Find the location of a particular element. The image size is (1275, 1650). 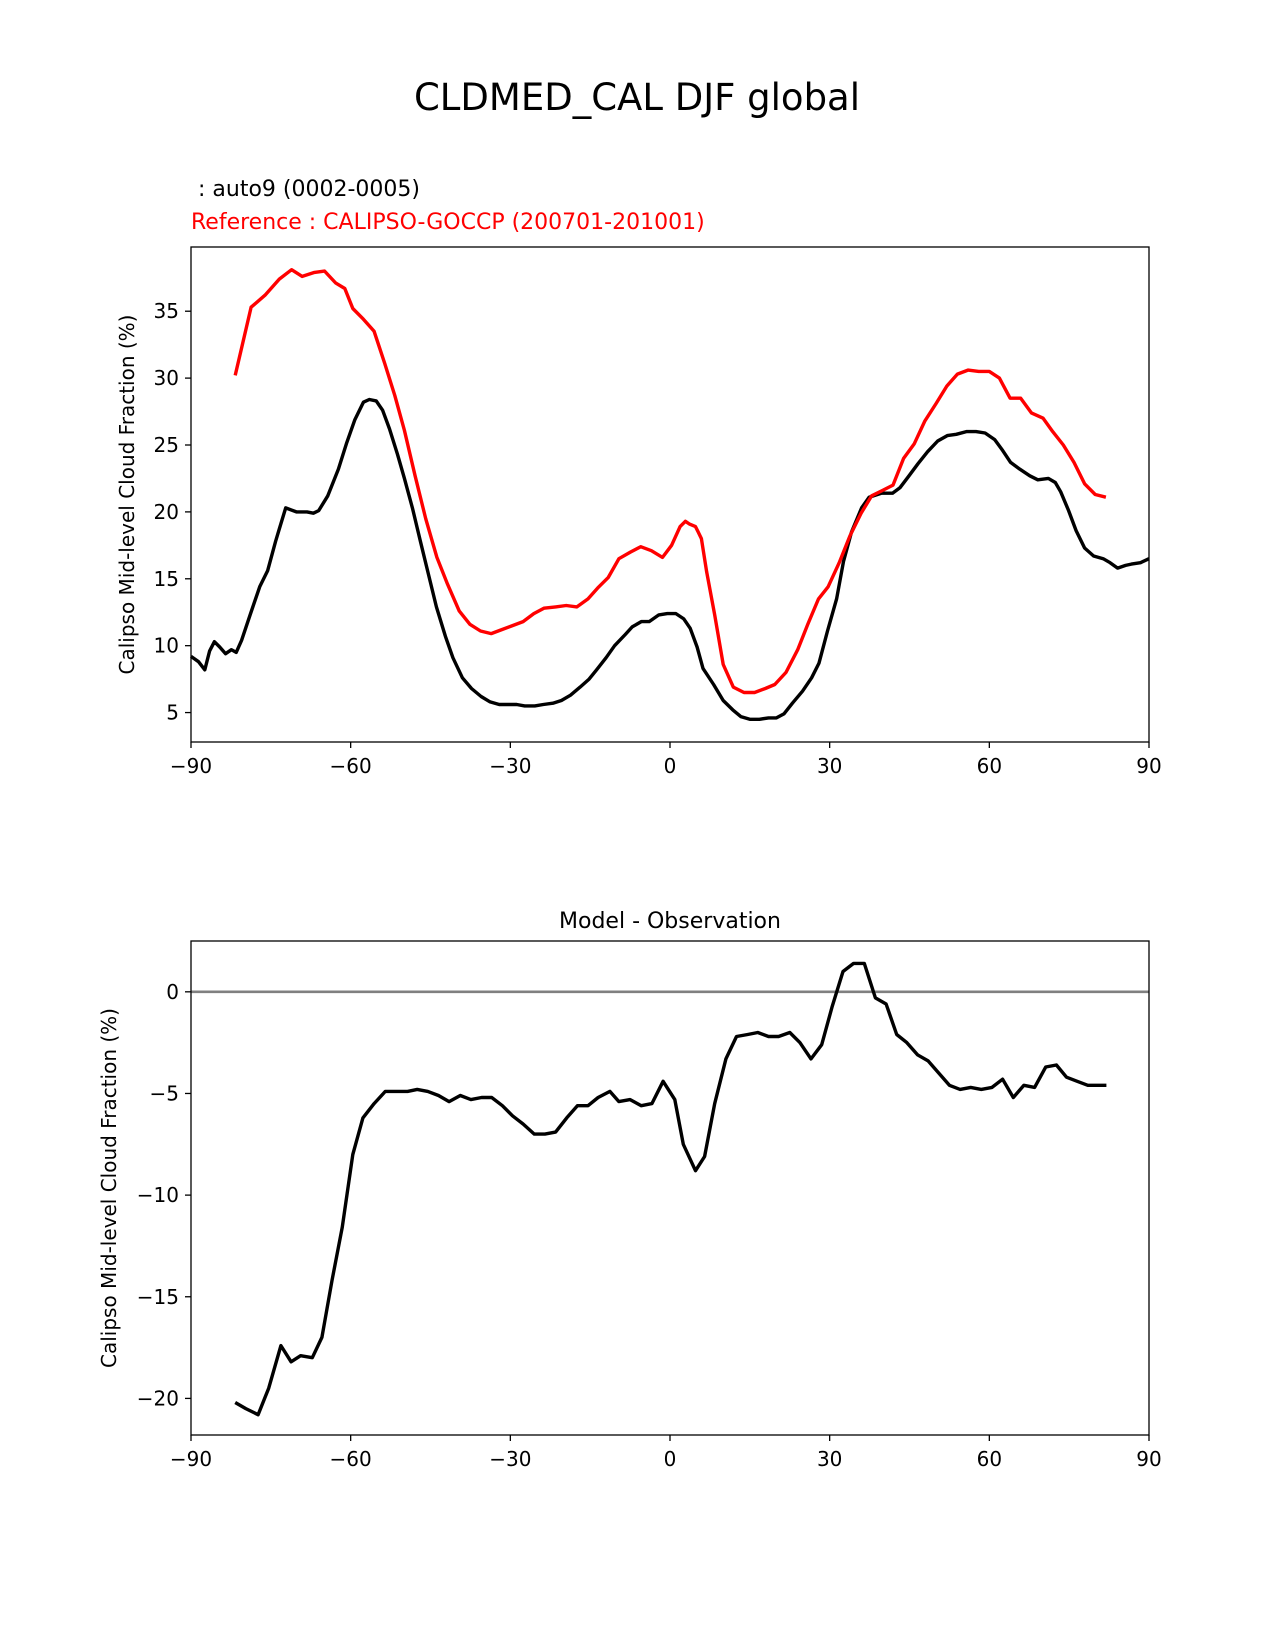

y-tick-label: −10 is located at coordinates (158, 1195).